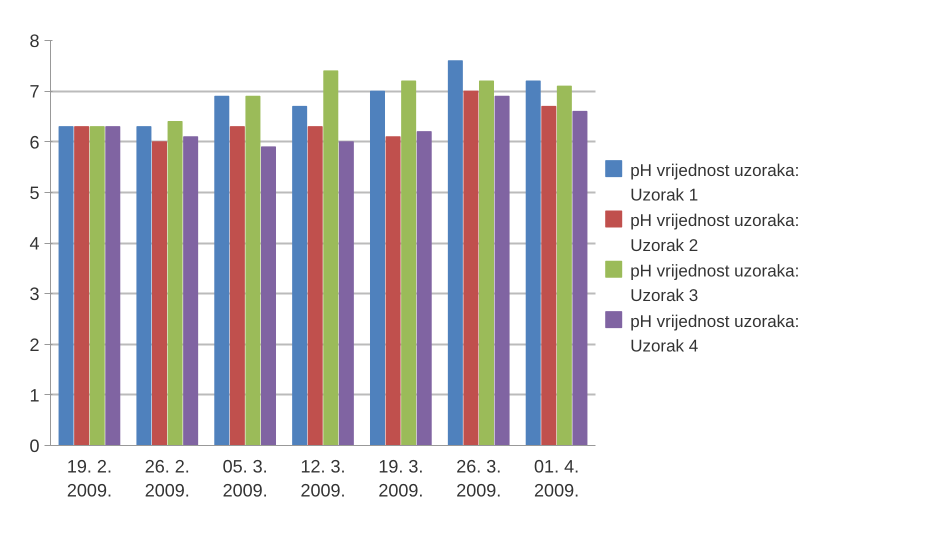  What do you see at coordinates (479, 478) in the screenshot?
I see `x-tick-label: 26. 3. 2009.` at bounding box center [479, 478].